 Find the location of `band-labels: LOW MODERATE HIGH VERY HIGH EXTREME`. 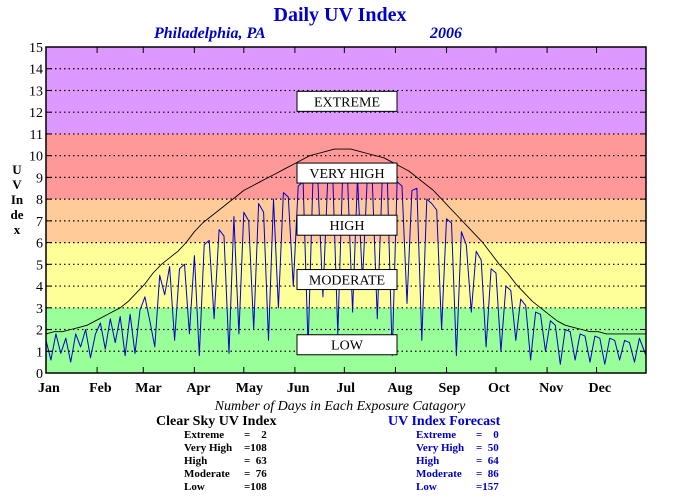

band-labels: LOW MODERATE HIGH VERY HIGH EXTREME is located at coordinates (347, 223).